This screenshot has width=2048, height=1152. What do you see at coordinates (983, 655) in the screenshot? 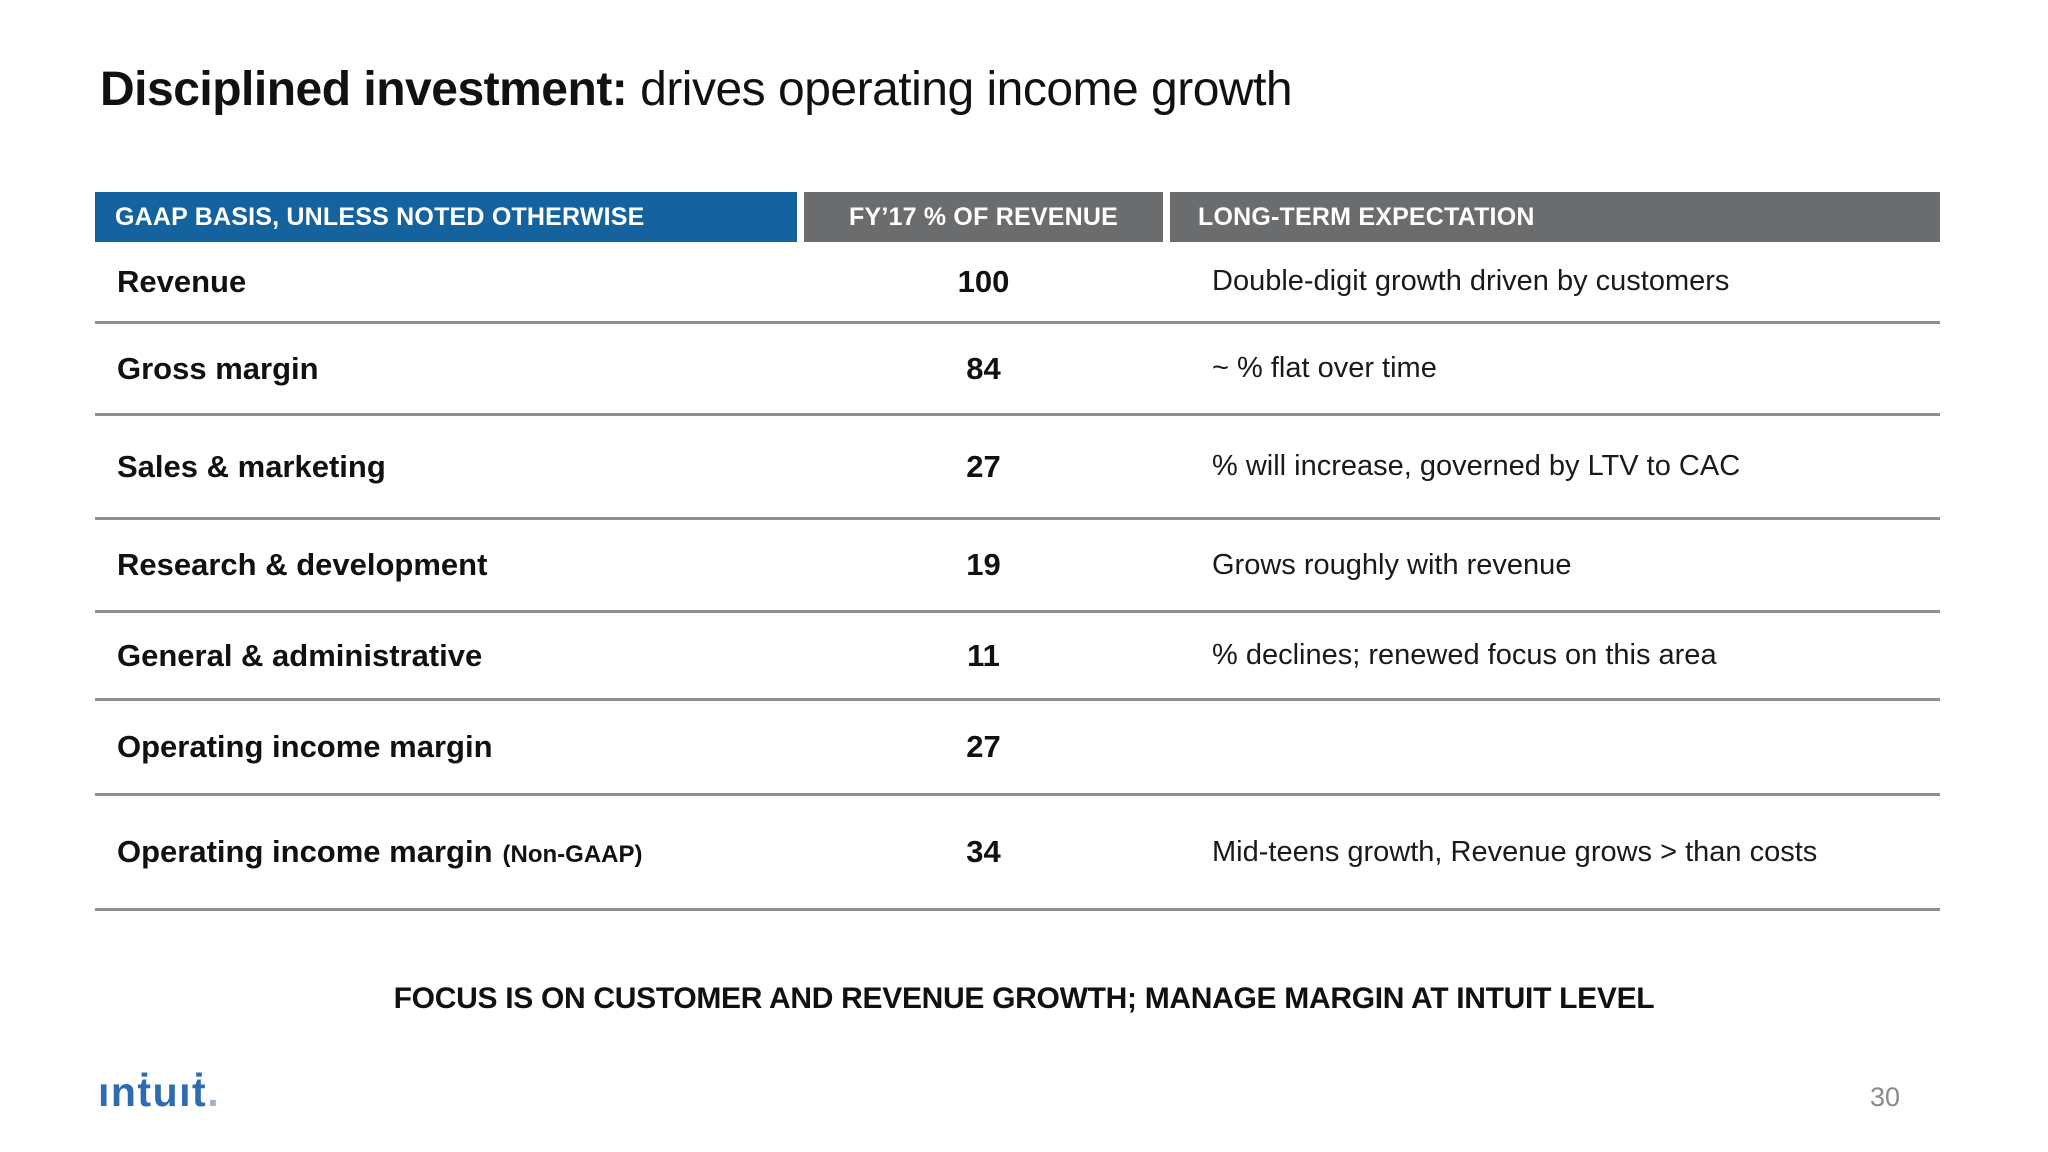
I see `row-value: 11` at bounding box center [983, 655].